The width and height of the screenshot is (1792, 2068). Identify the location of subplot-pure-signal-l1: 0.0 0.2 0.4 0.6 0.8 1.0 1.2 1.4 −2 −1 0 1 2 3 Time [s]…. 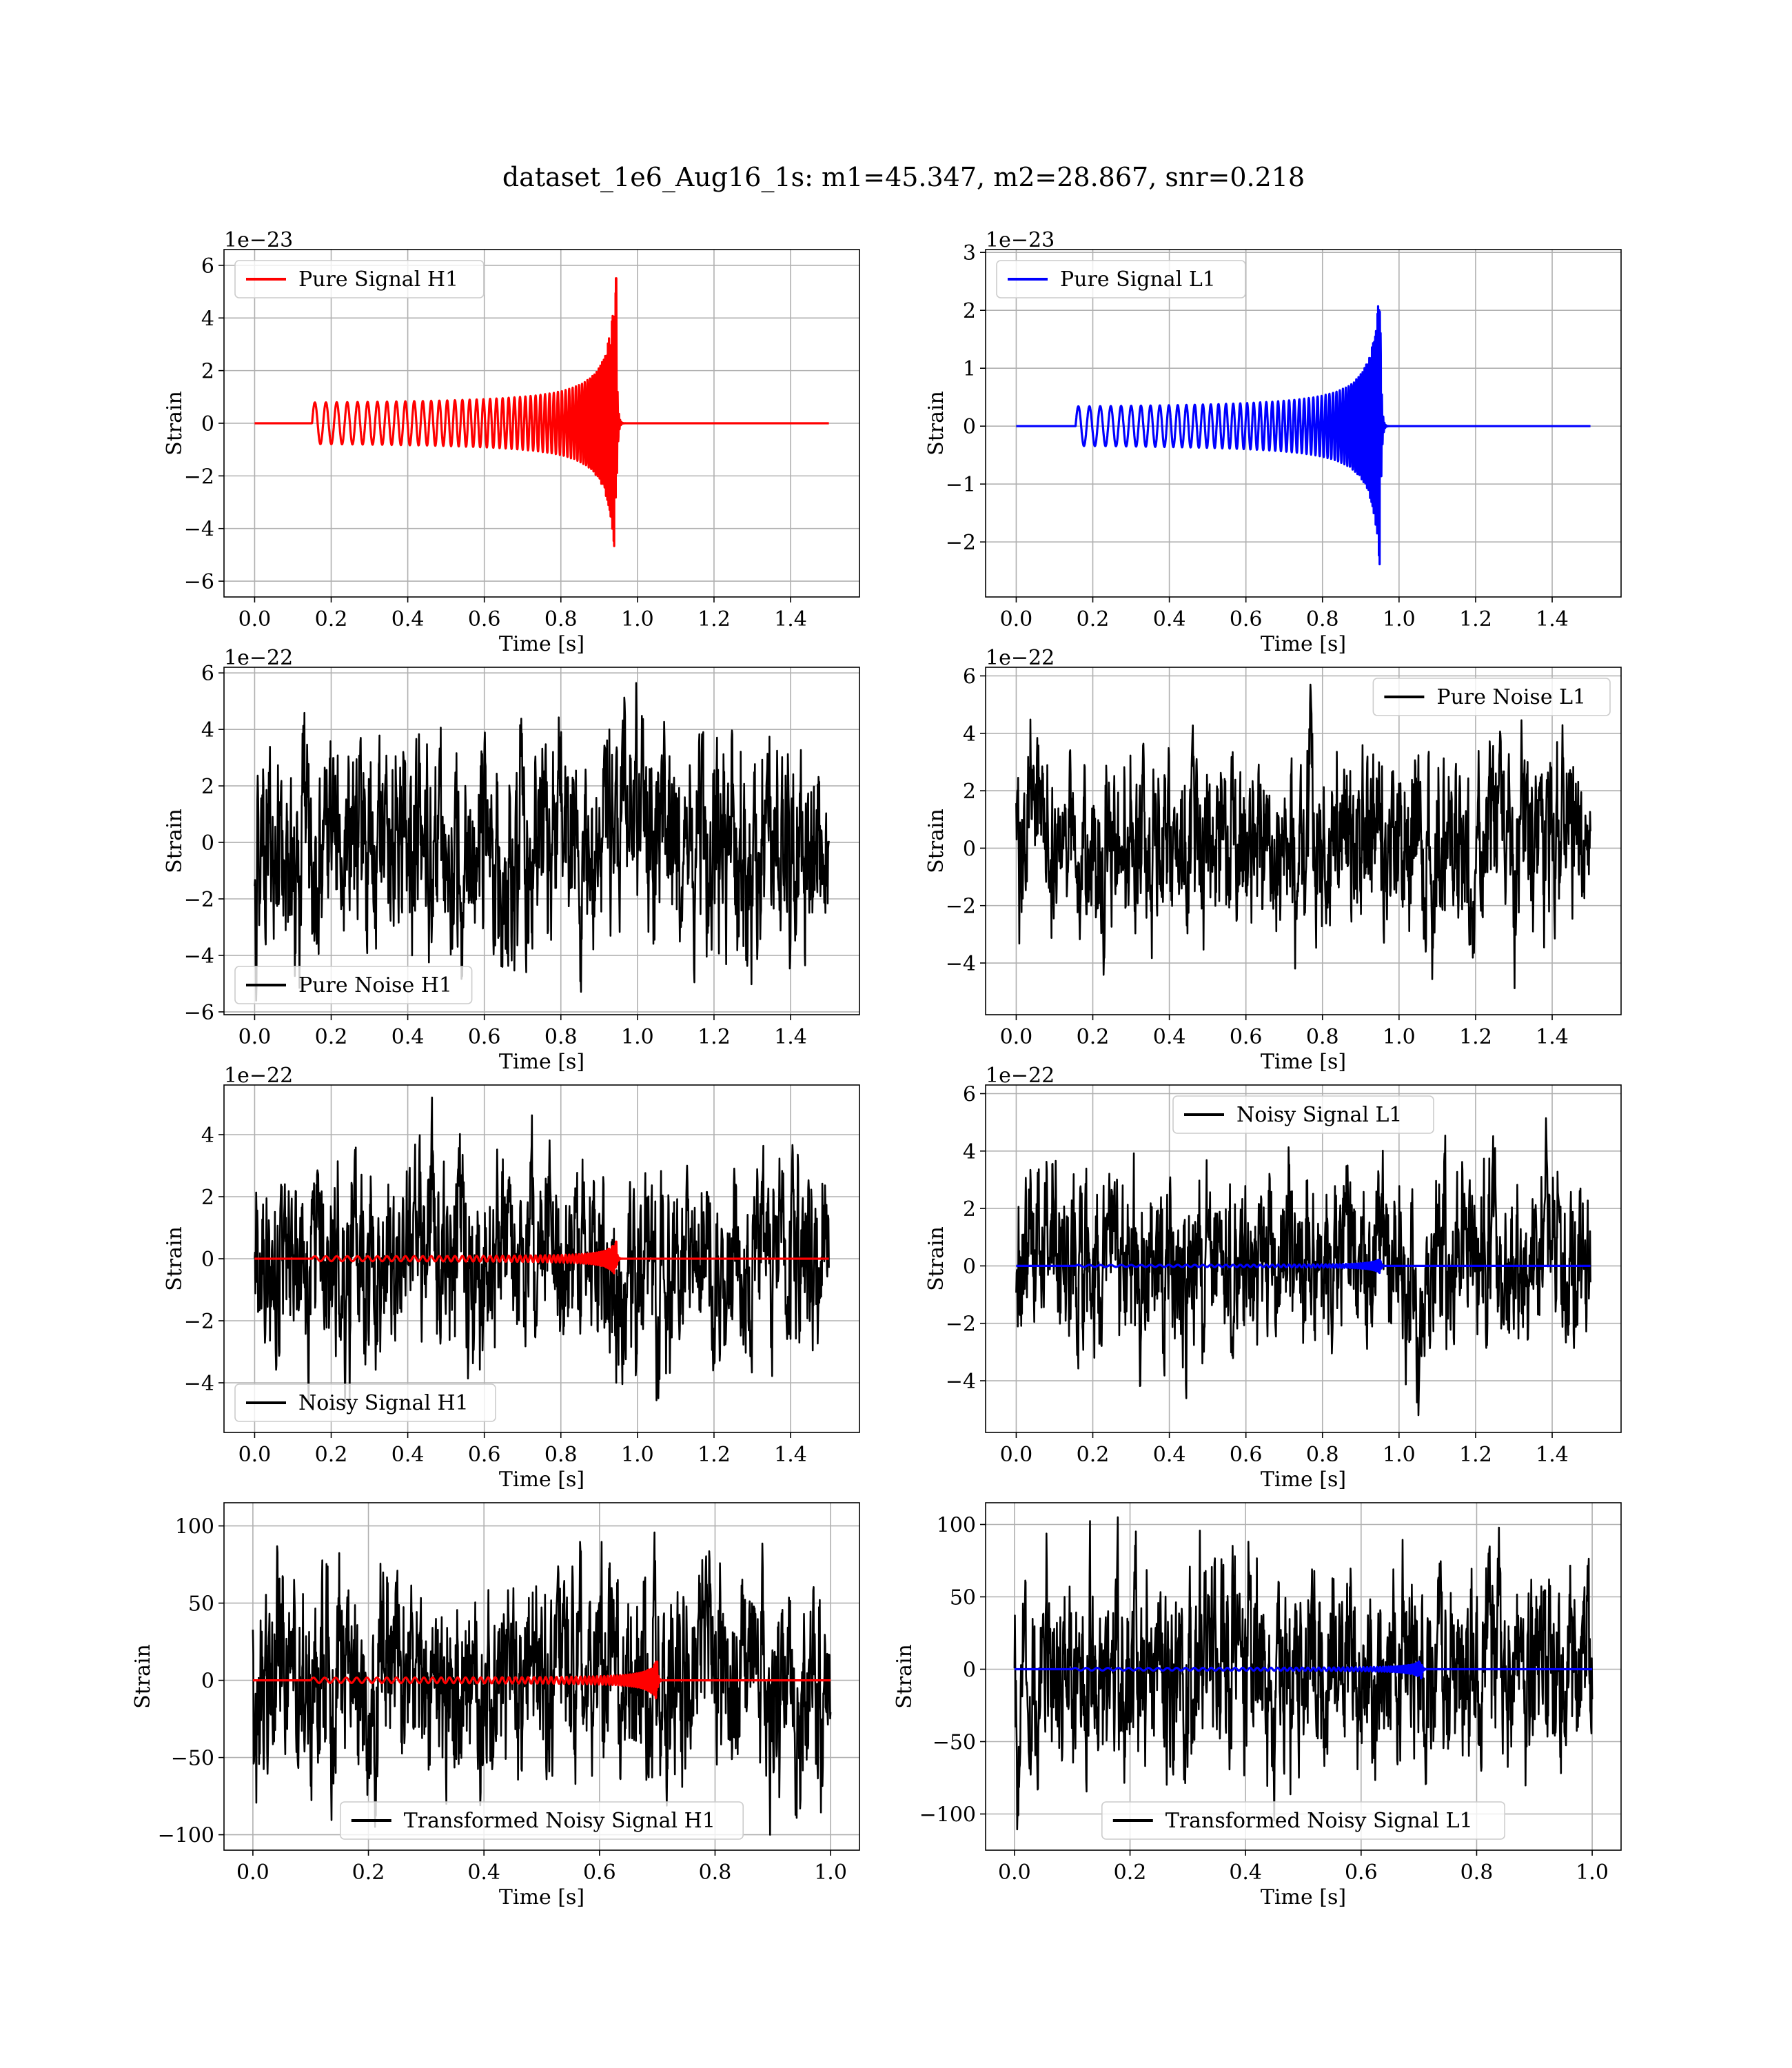
(1273, 442).